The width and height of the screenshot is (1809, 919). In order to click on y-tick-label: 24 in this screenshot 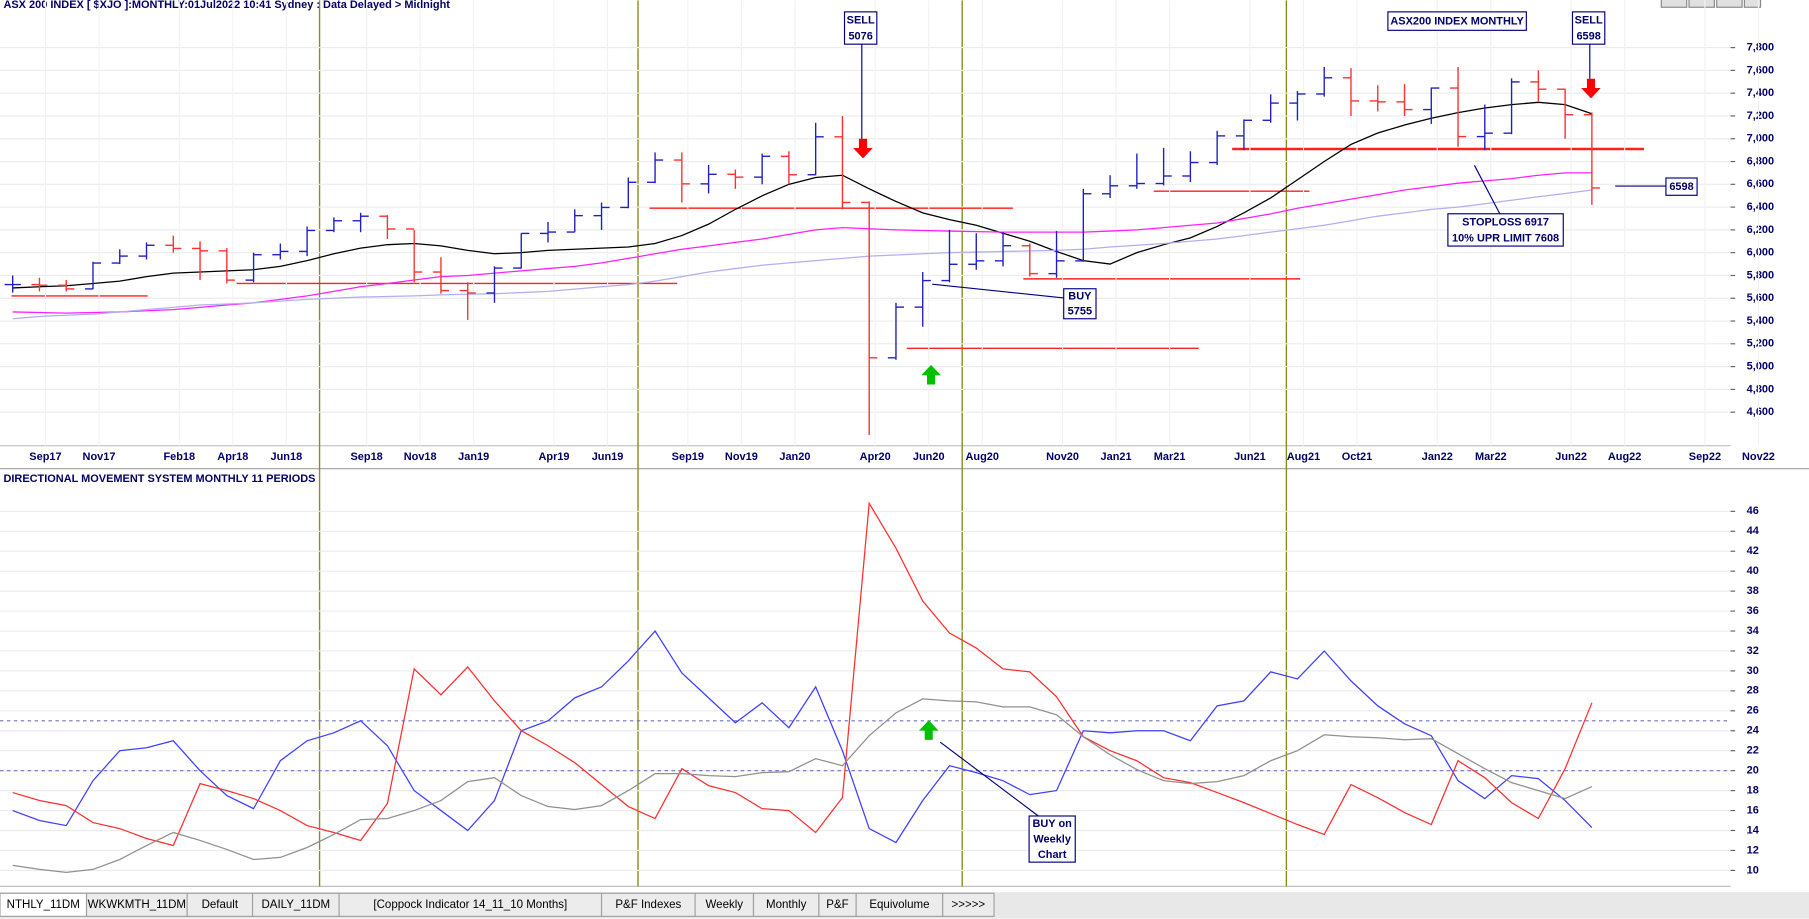, I will do `click(1753, 731)`.